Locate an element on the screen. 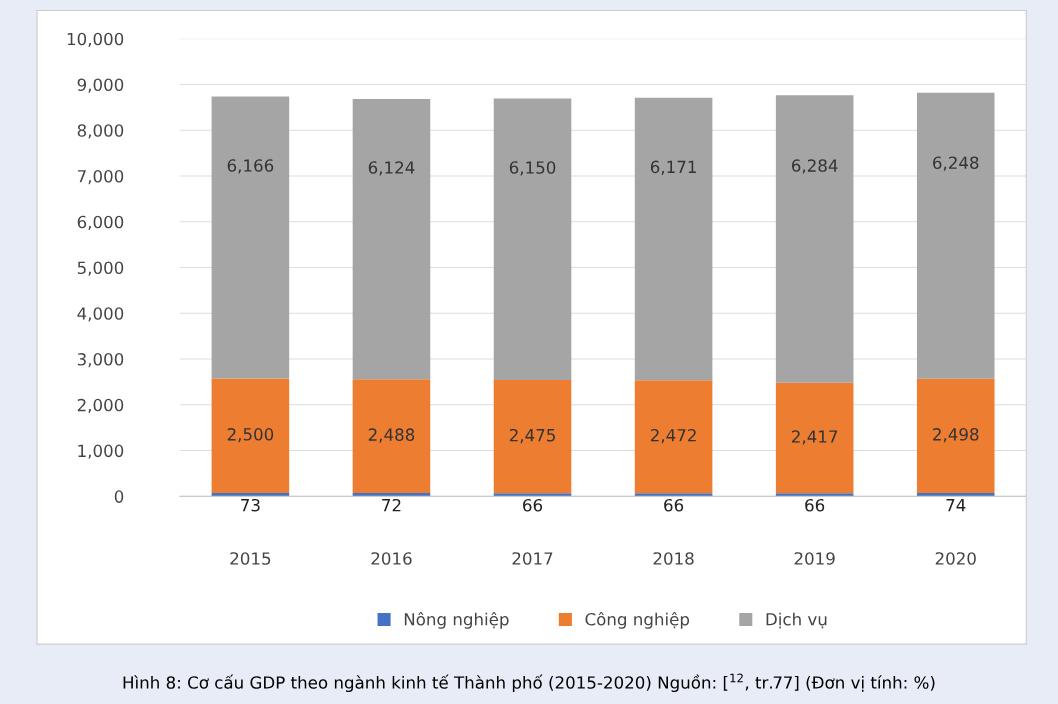 The image size is (1058, 704). y-tick-label: 6,000 is located at coordinates (100, 223).